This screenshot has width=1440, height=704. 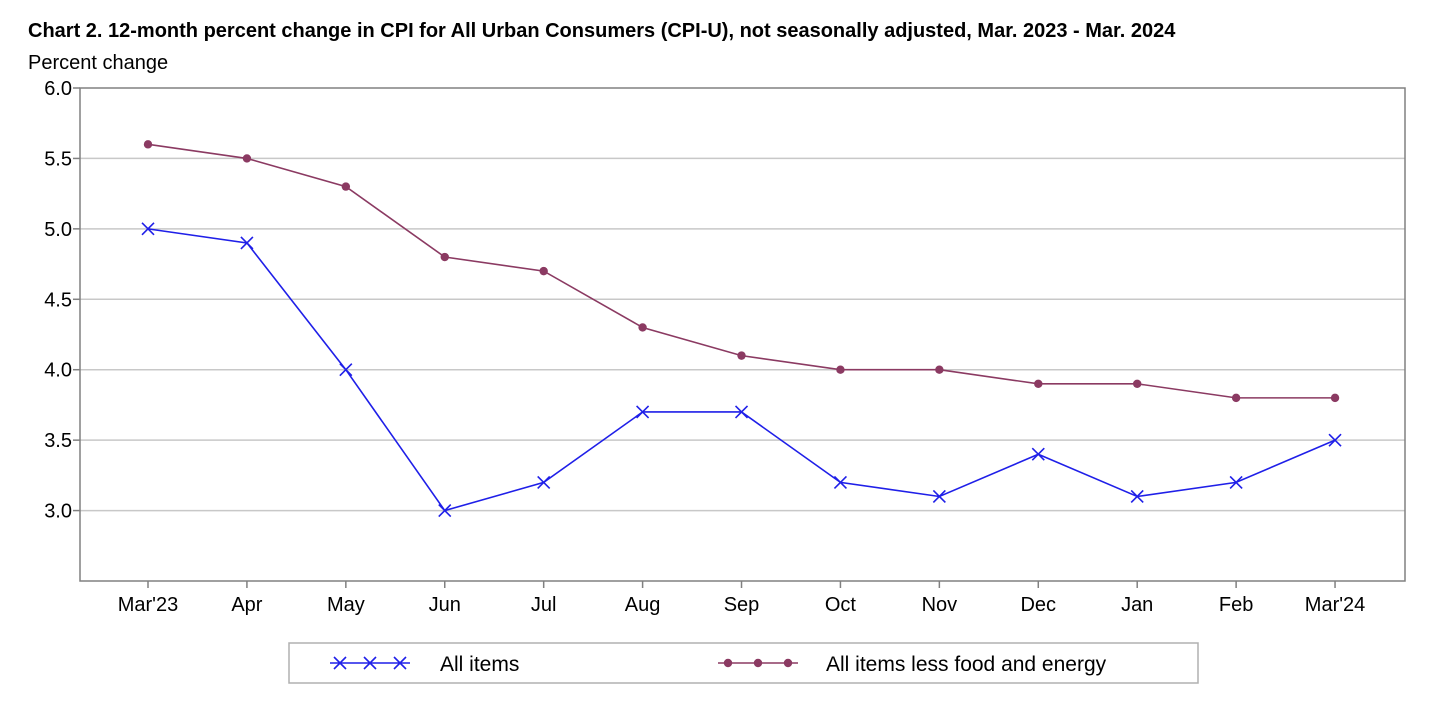 I want to click on x-tick-label: Jan, so click(x=1137, y=605).